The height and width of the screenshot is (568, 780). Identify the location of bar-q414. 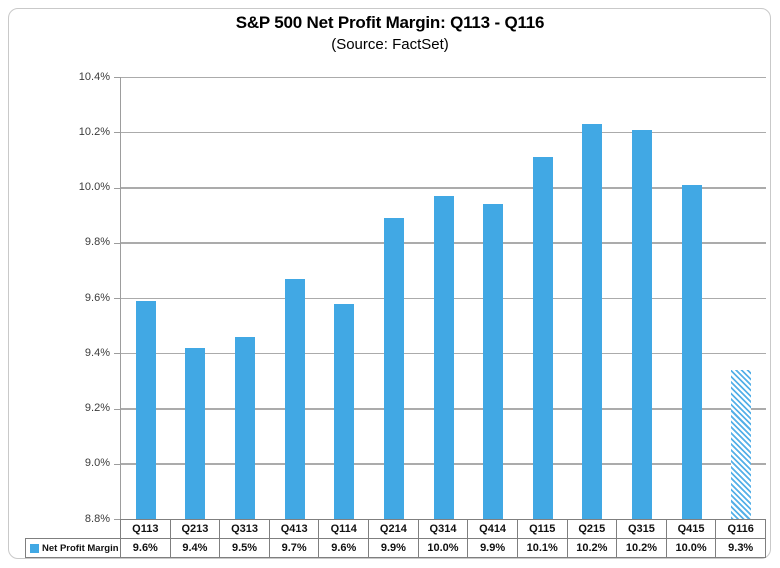
(493, 361).